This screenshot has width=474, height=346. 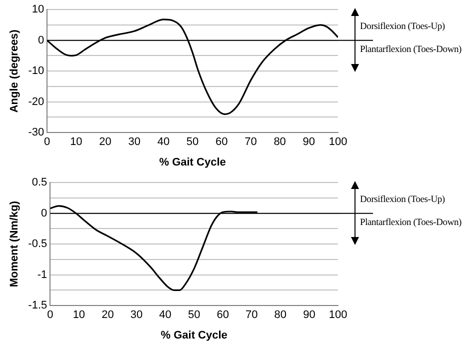 What do you see at coordinates (38, 244) in the screenshot?
I see `y-tick-label: -0.5` at bounding box center [38, 244].